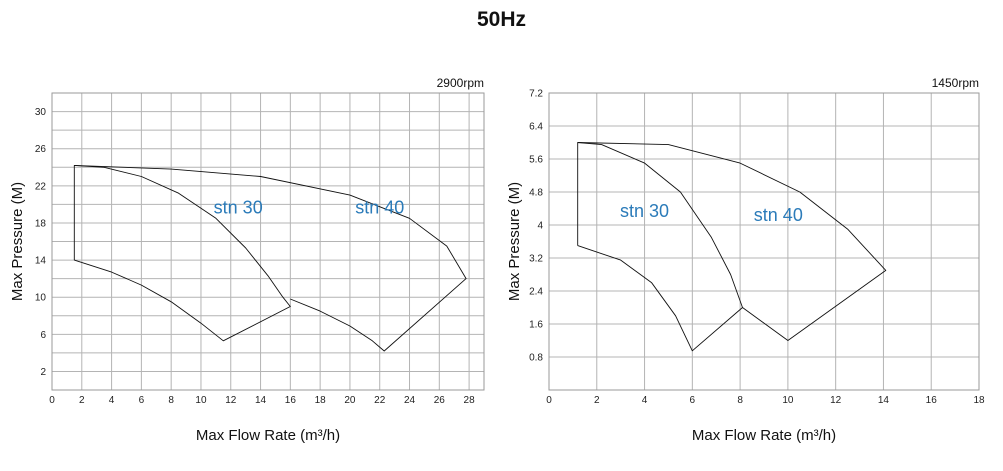  What do you see at coordinates (536, 259) in the screenshot?
I see `y-tick-label: 3.2` at bounding box center [536, 259].